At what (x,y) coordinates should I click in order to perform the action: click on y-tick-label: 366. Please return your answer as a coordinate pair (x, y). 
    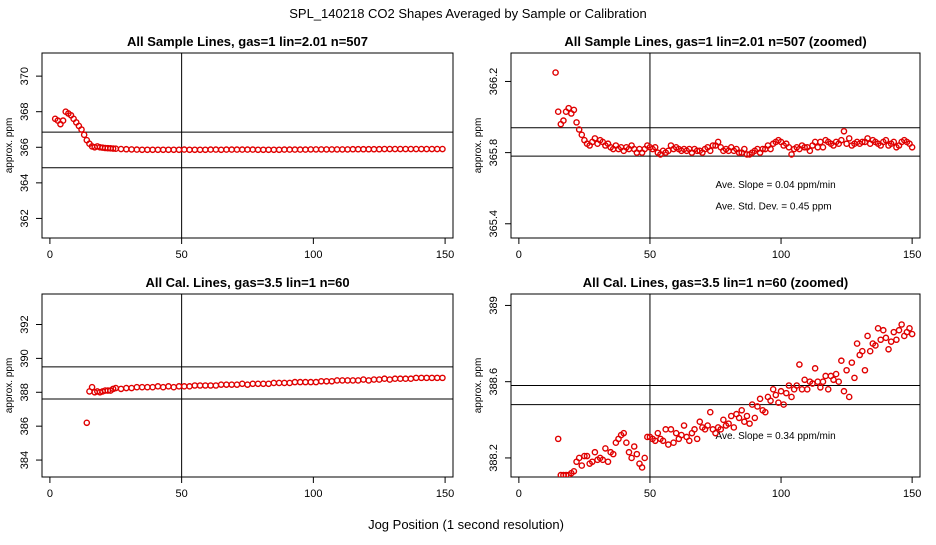
    Looking at the image, I should click on (25, 147).